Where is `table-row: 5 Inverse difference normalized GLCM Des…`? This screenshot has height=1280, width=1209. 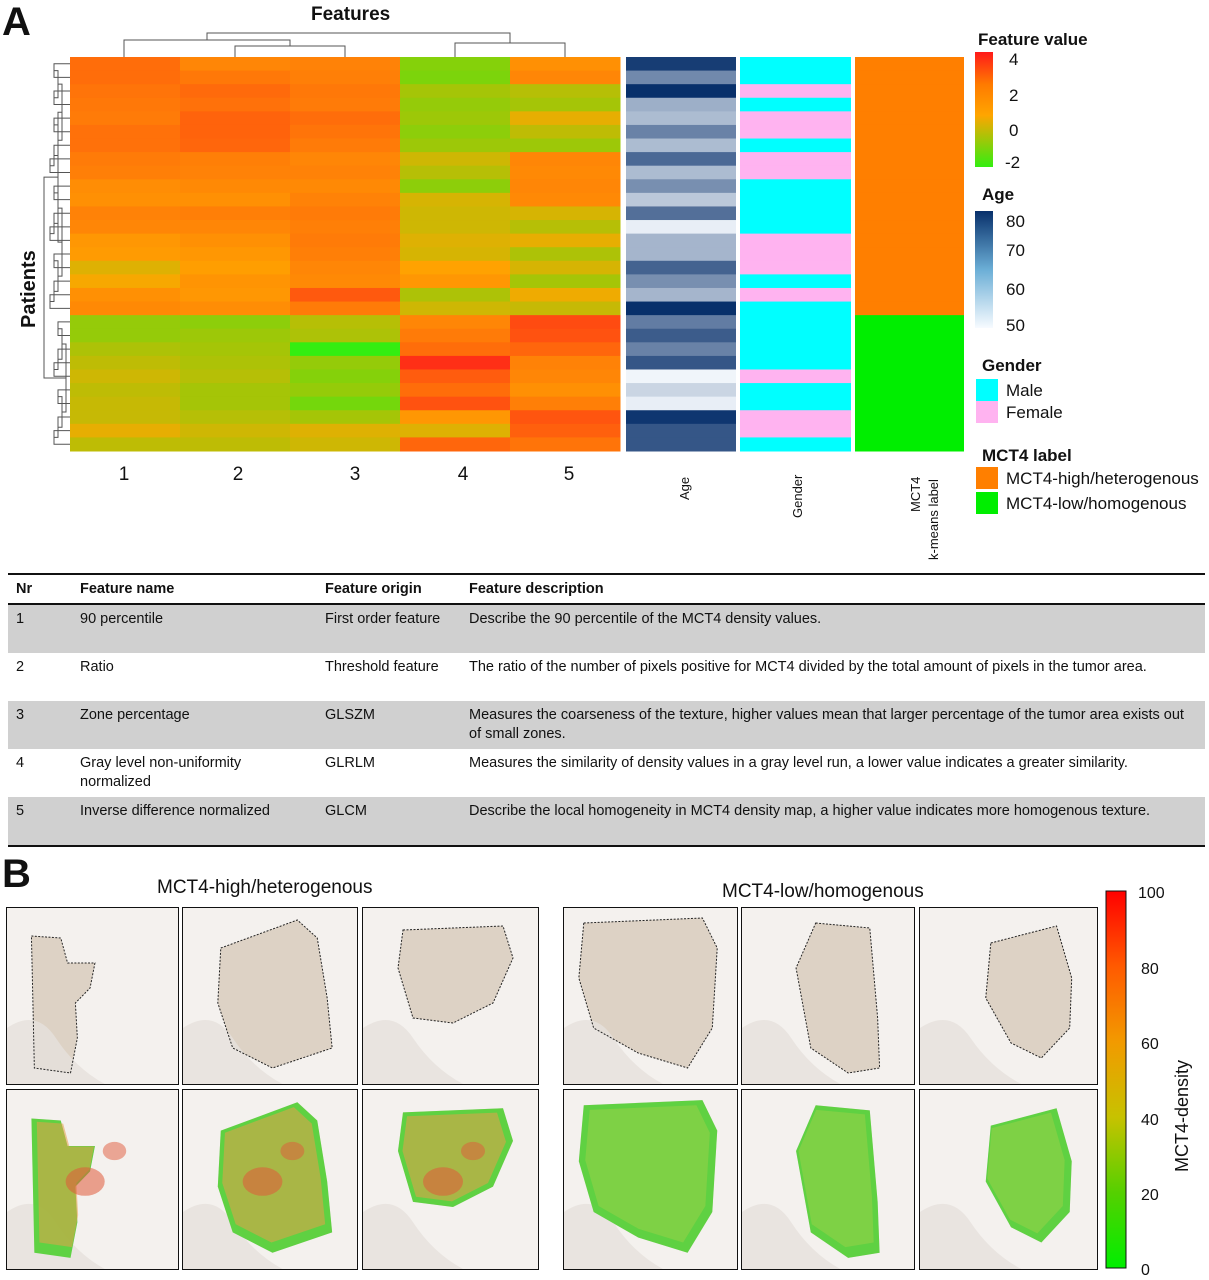
table-row: 5 Inverse difference normalized GLCM Des… is located at coordinates (606, 822).